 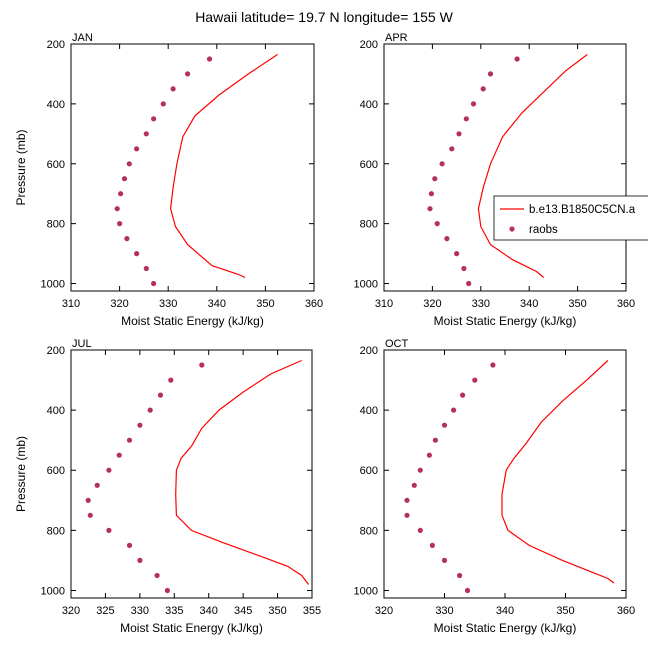 I want to click on x-tick-label: 310, so click(x=384, y=304).